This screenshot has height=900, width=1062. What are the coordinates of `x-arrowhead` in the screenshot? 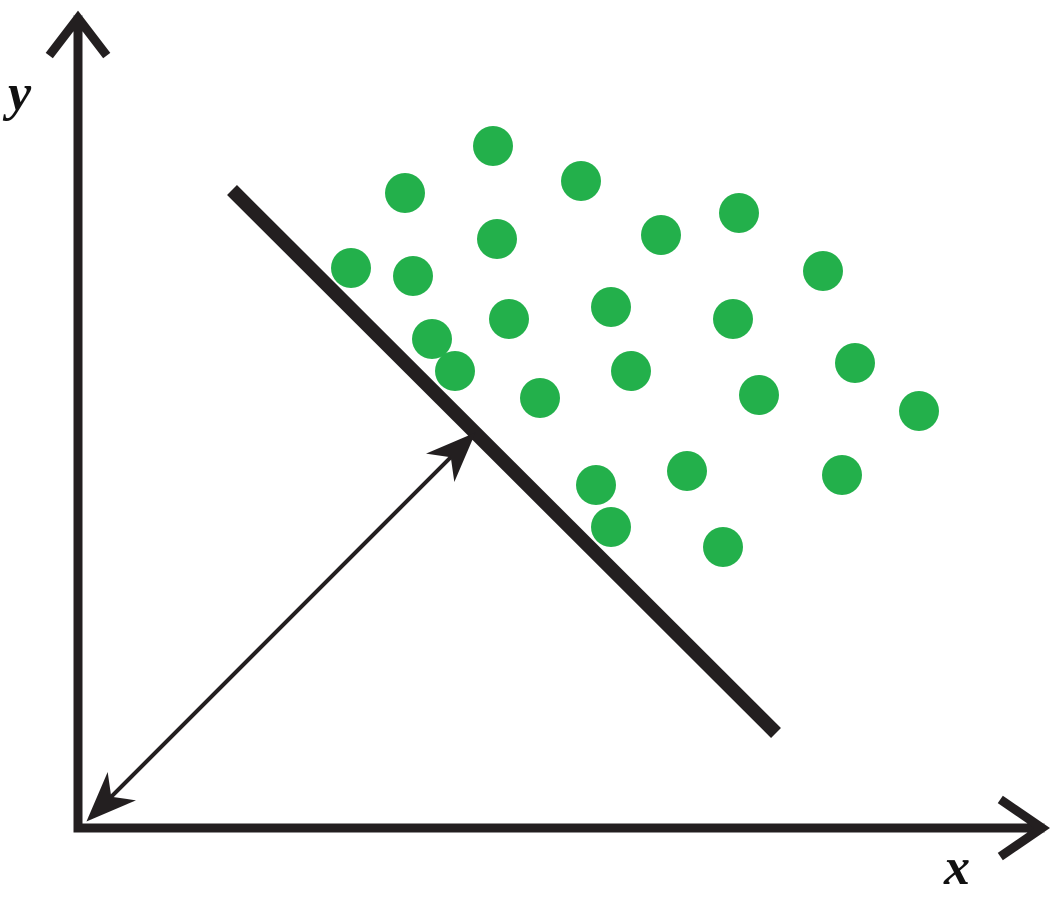 It's located at (1023, 828).